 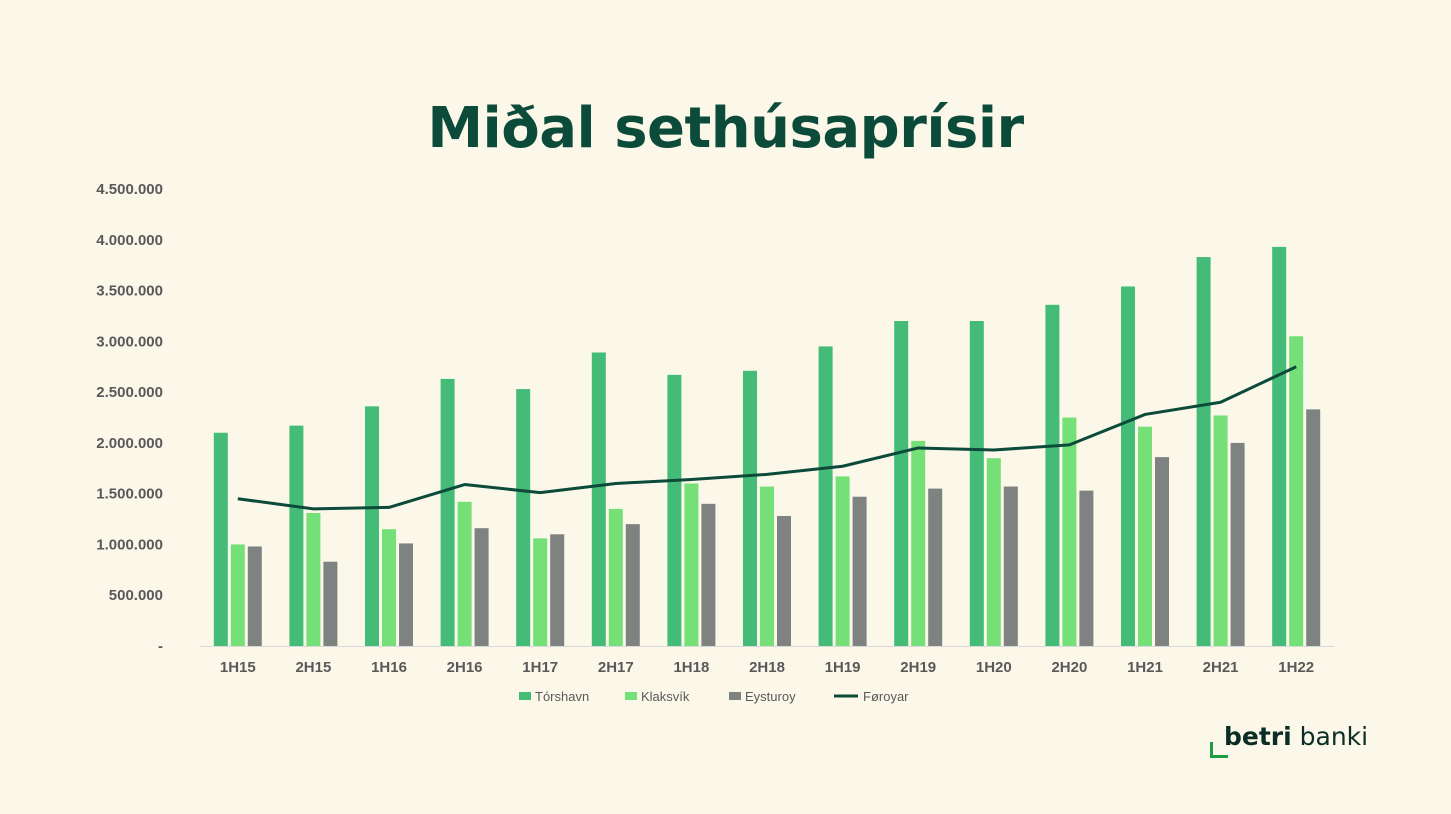 I want to click on legend: Tórshavn Klaksvík Eysturoy Føroyar, so click(x=714, y=696).